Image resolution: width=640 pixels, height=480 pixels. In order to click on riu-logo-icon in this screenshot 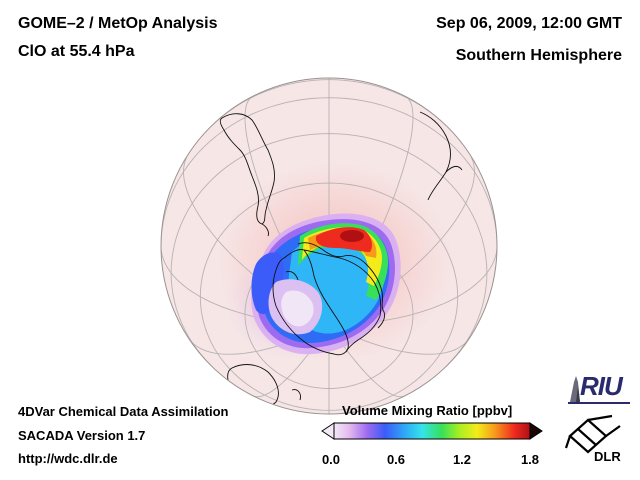, I will do `click(599, 390)`.